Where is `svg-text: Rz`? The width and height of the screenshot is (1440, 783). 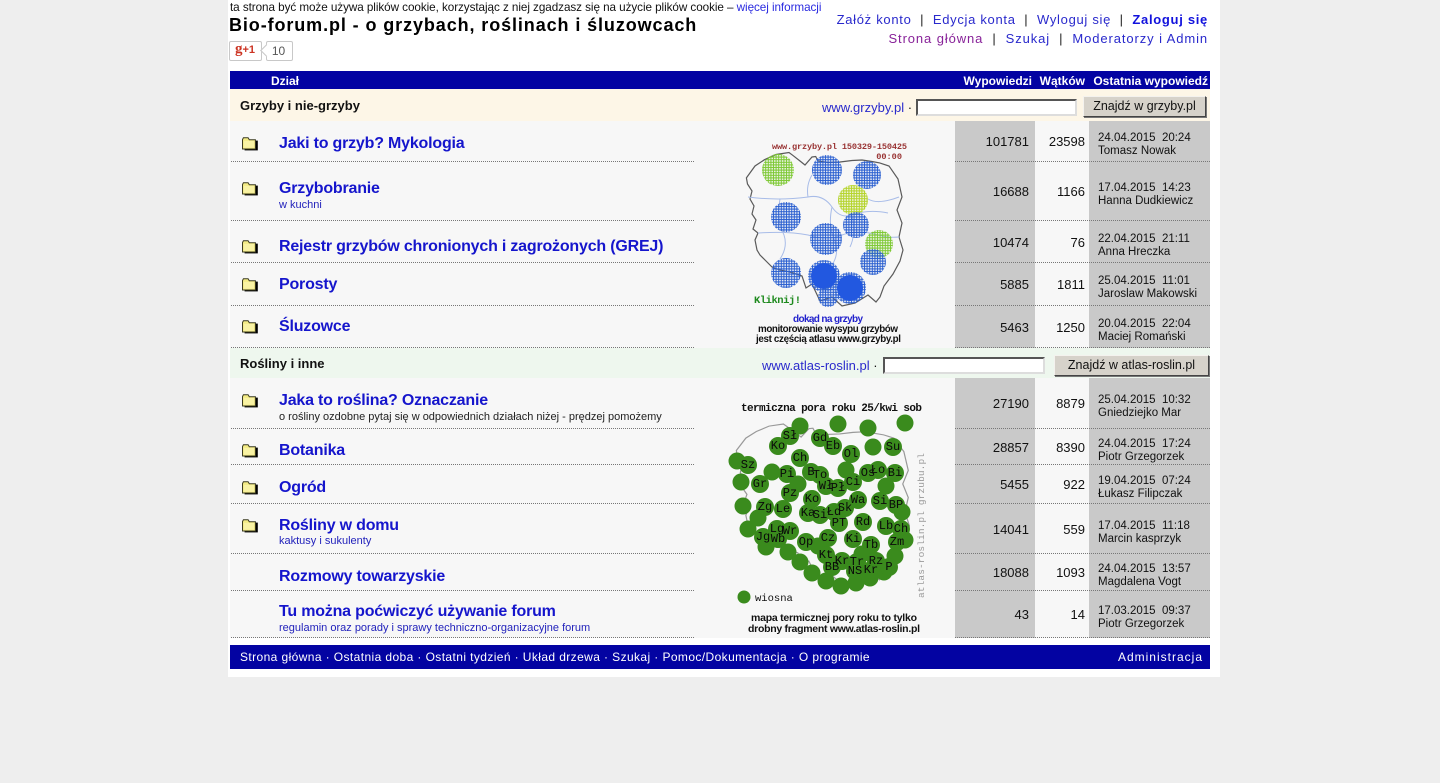 svg-text: Rz is located at coordinates (876, 561).